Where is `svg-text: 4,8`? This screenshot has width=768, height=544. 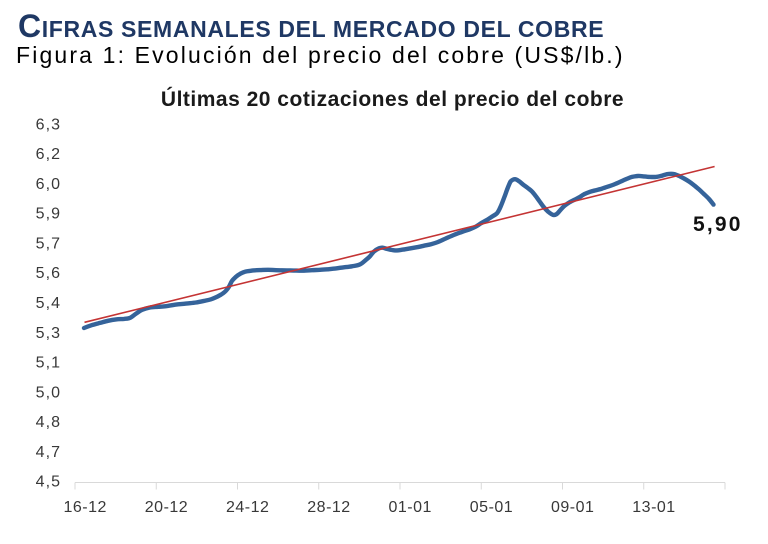
svg-text: 4,8 is located at coordinates (49, 422).